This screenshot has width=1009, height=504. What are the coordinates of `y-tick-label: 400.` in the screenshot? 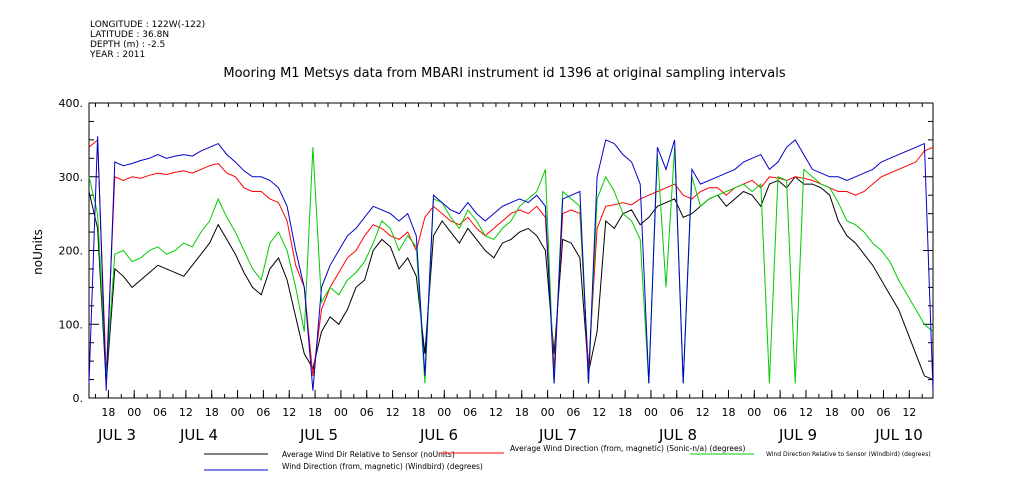 It's located at (71, 103).